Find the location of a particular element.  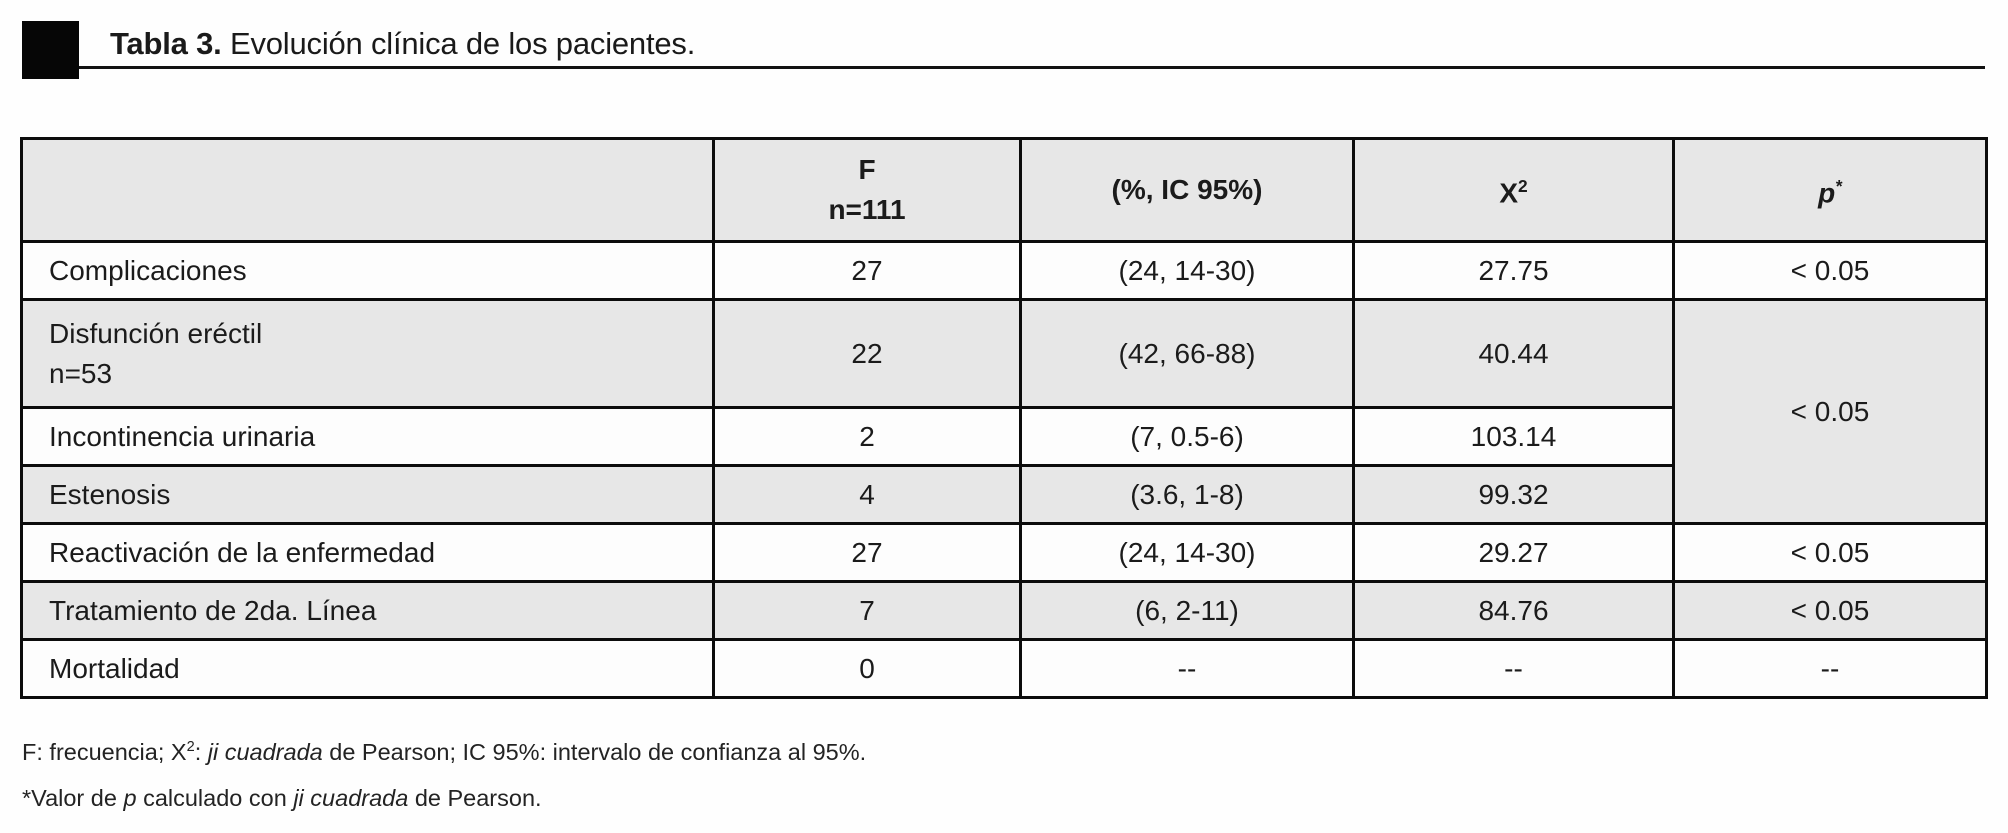

table-row: Estenosis 4 (3.6, 1-8) 99.32 is located at coordinates (1003, 494).